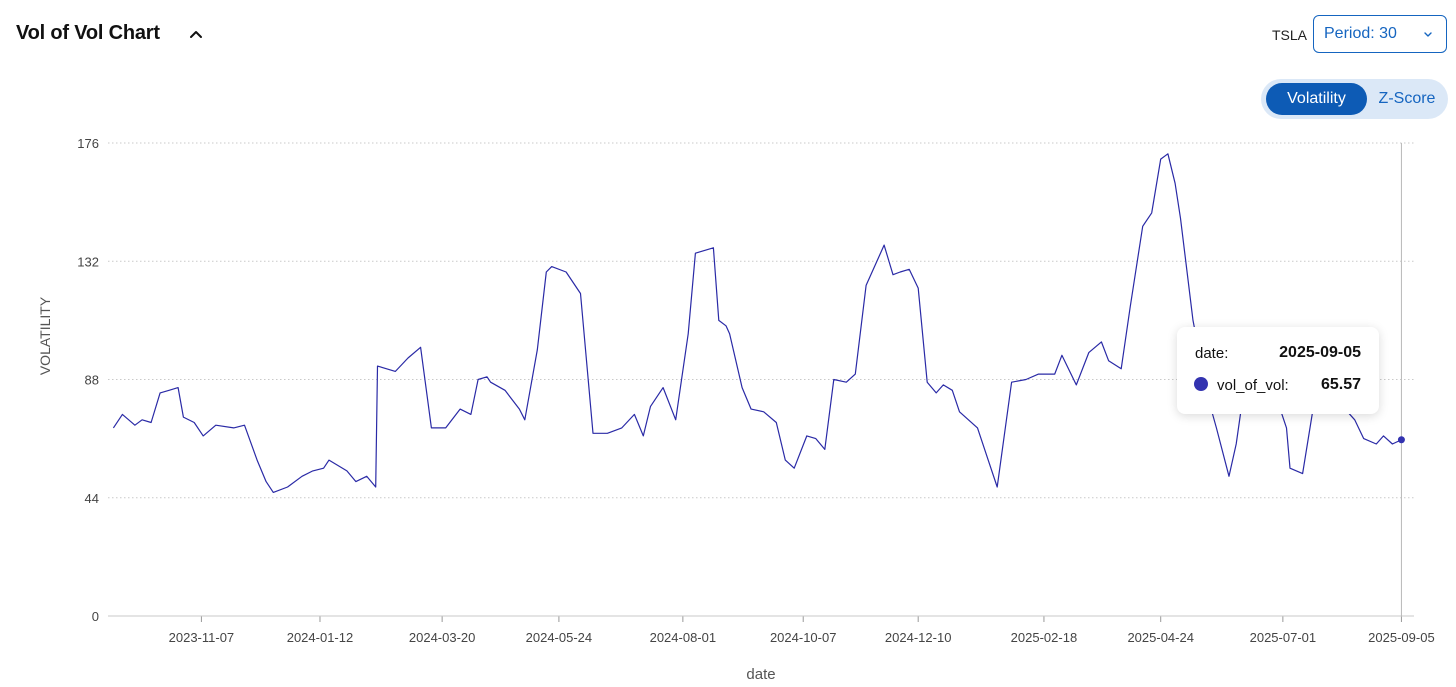  What do you see at coordinates (1320, 352) in the screenshot?
I see `tooltip-date-value: 2025-09-05` at bounding box center [1320, 352].